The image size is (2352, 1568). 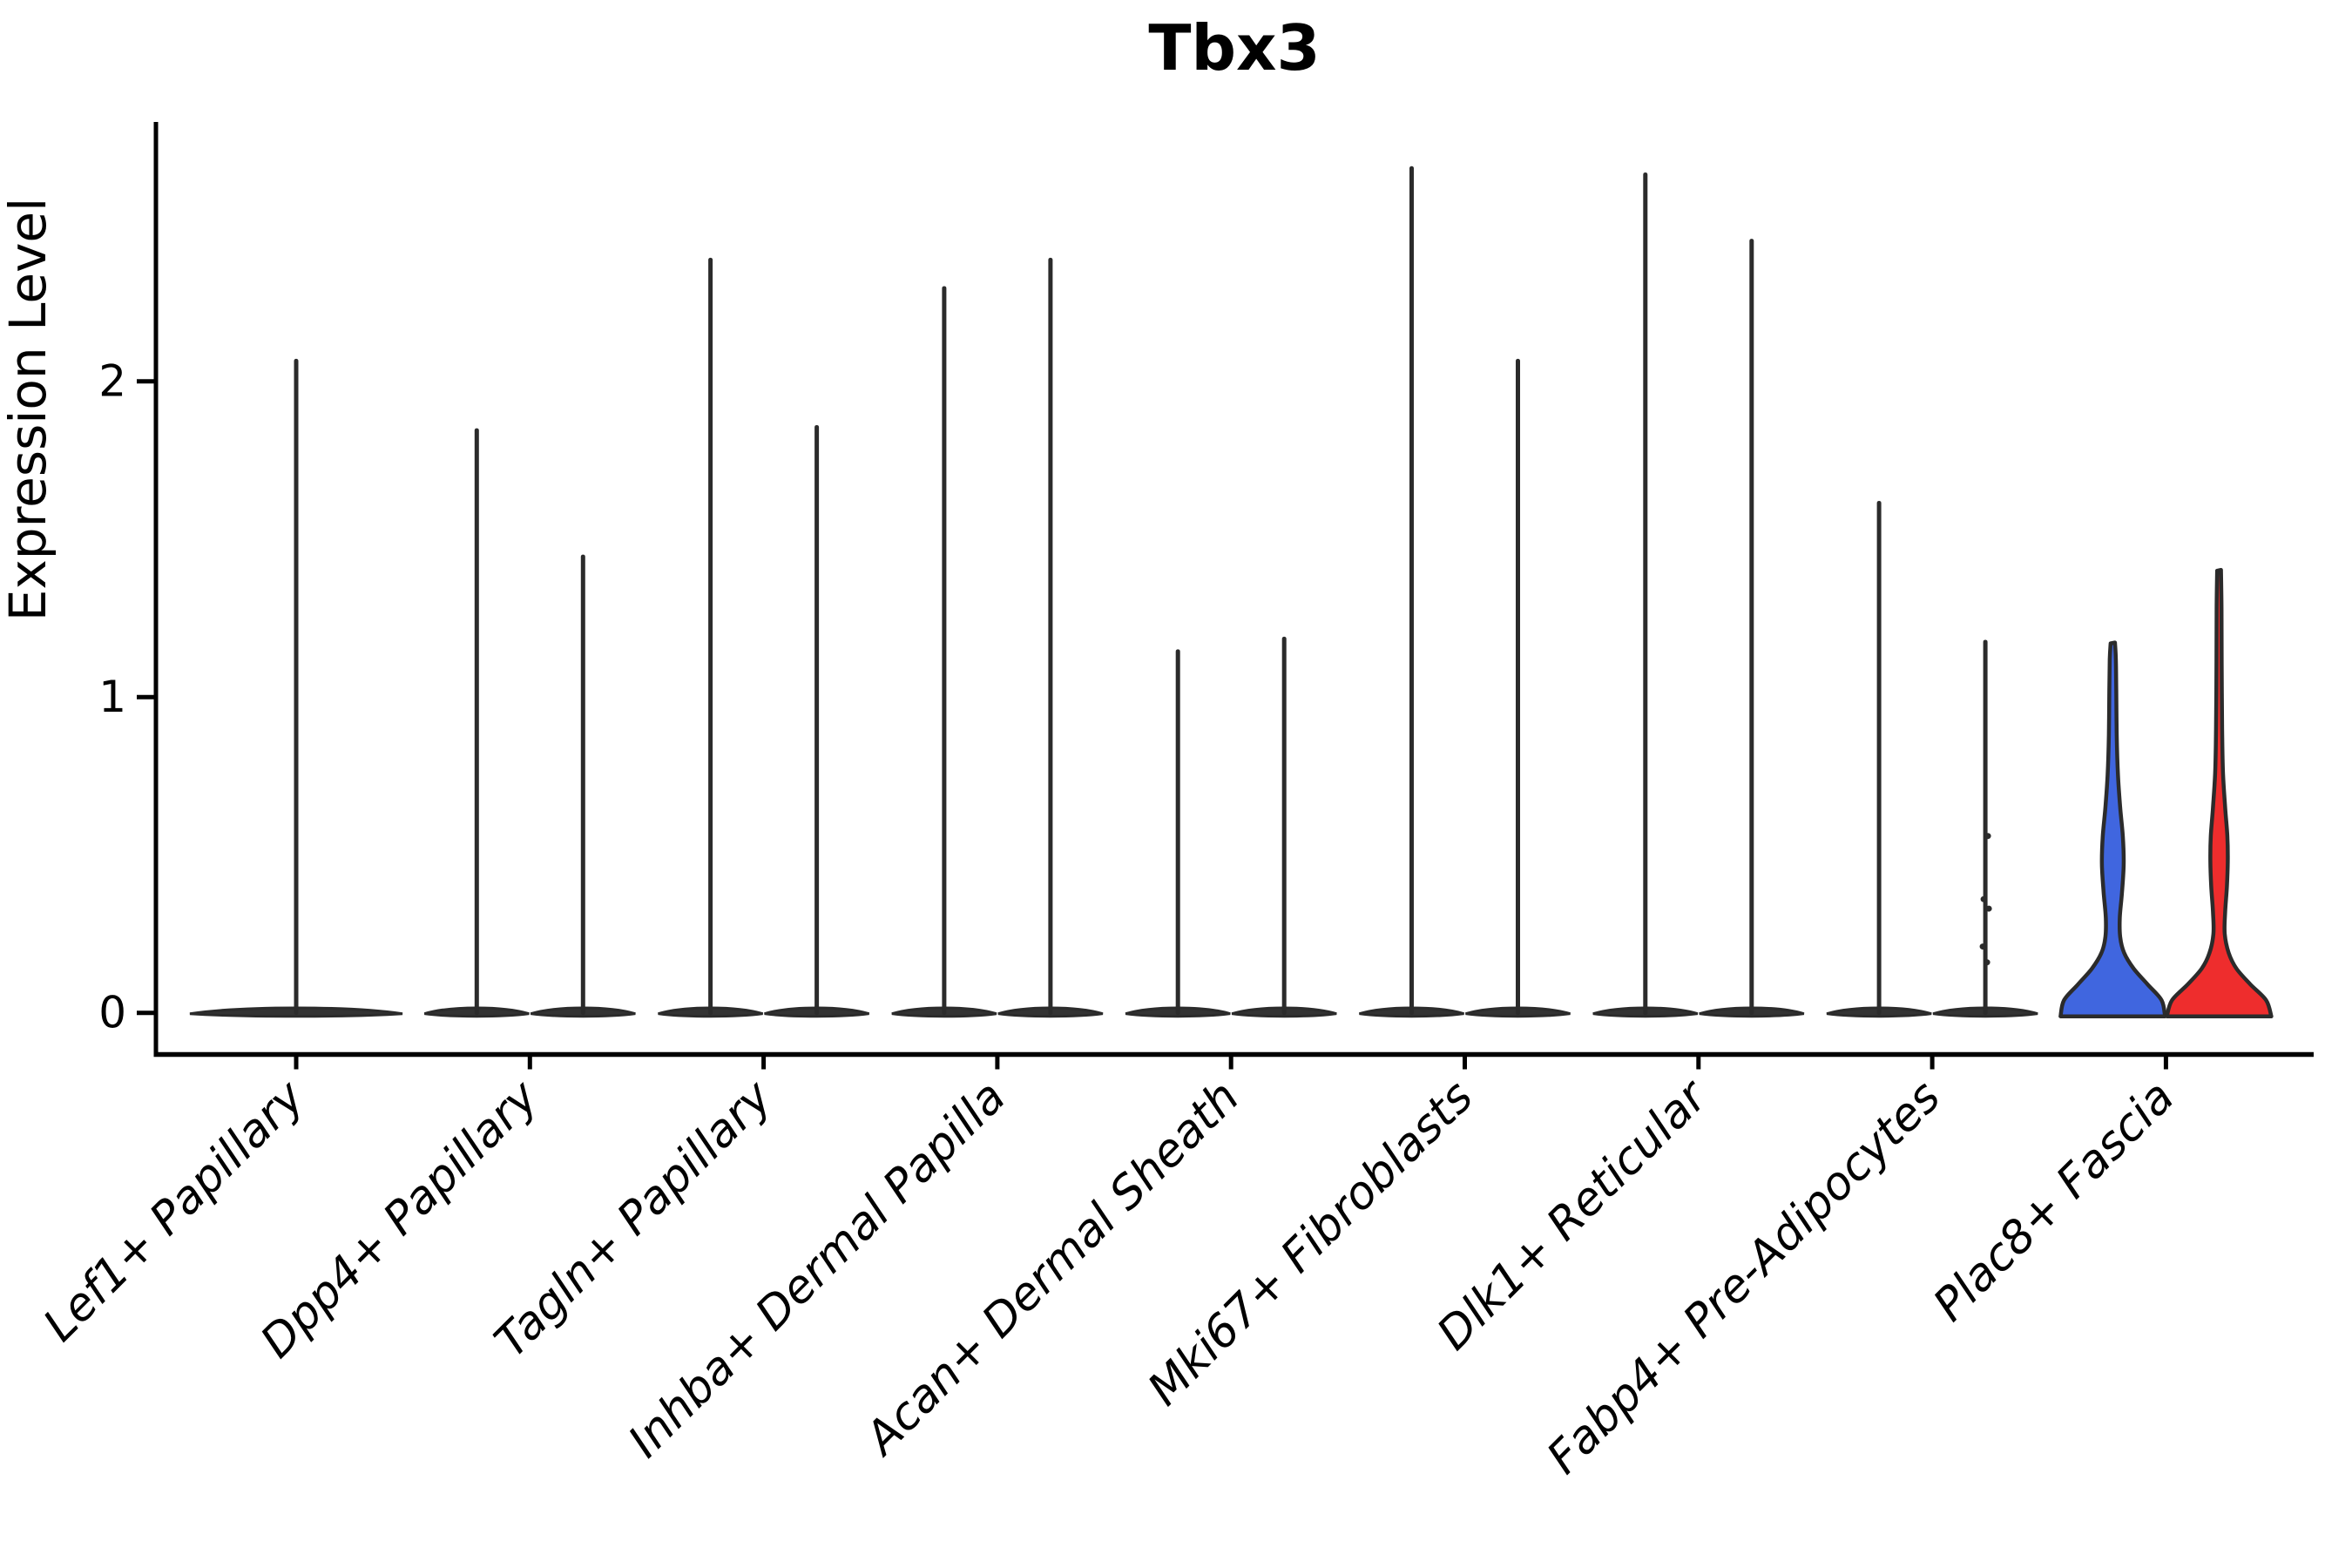 I want to click on y-tick-label: 1, so click(x=112, y=697).